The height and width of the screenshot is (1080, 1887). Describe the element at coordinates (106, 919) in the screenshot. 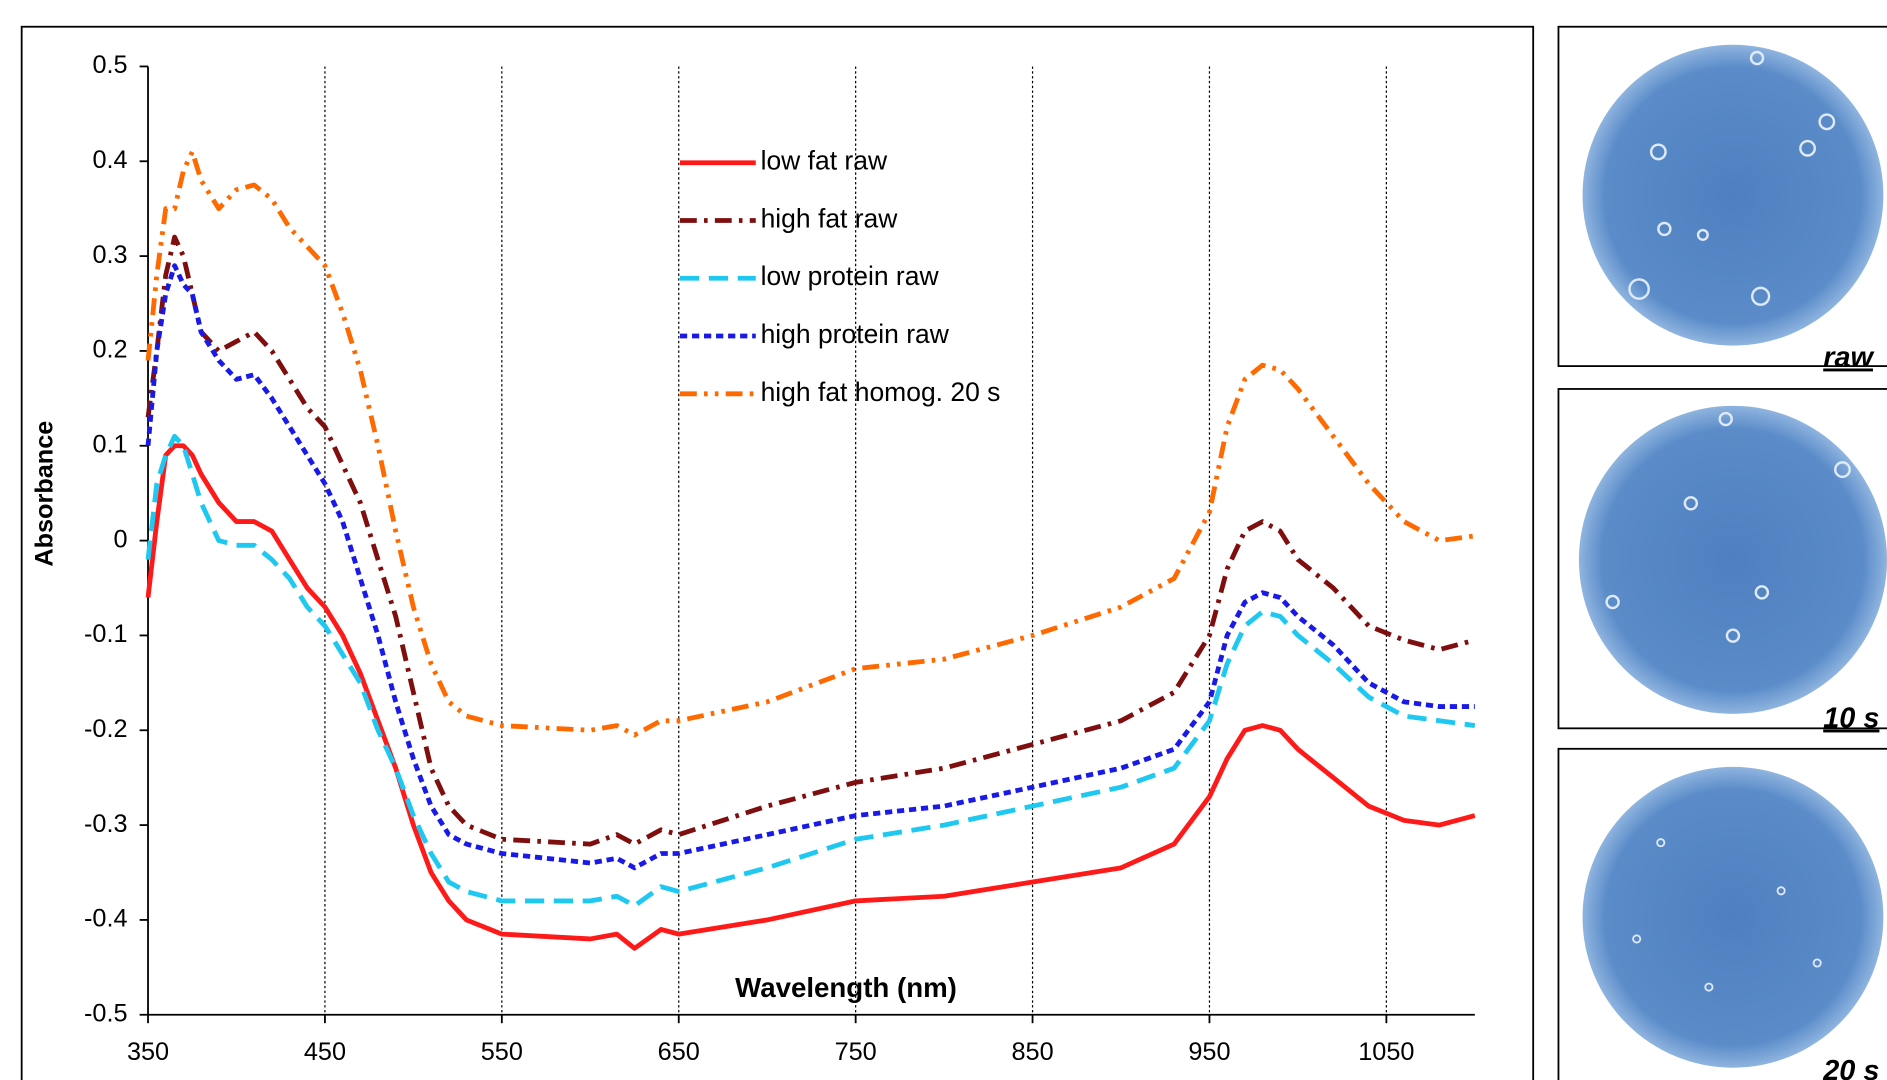

I see `y-tick-label: -0.4` at that location.